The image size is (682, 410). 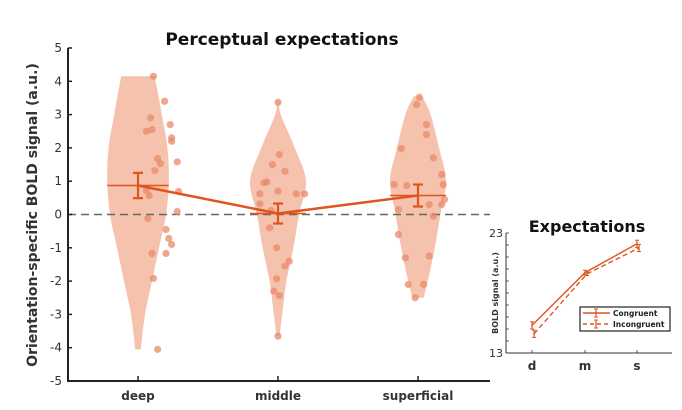 I want to click on inset-x-tick-label-m: m, so click(x=585, y=366).